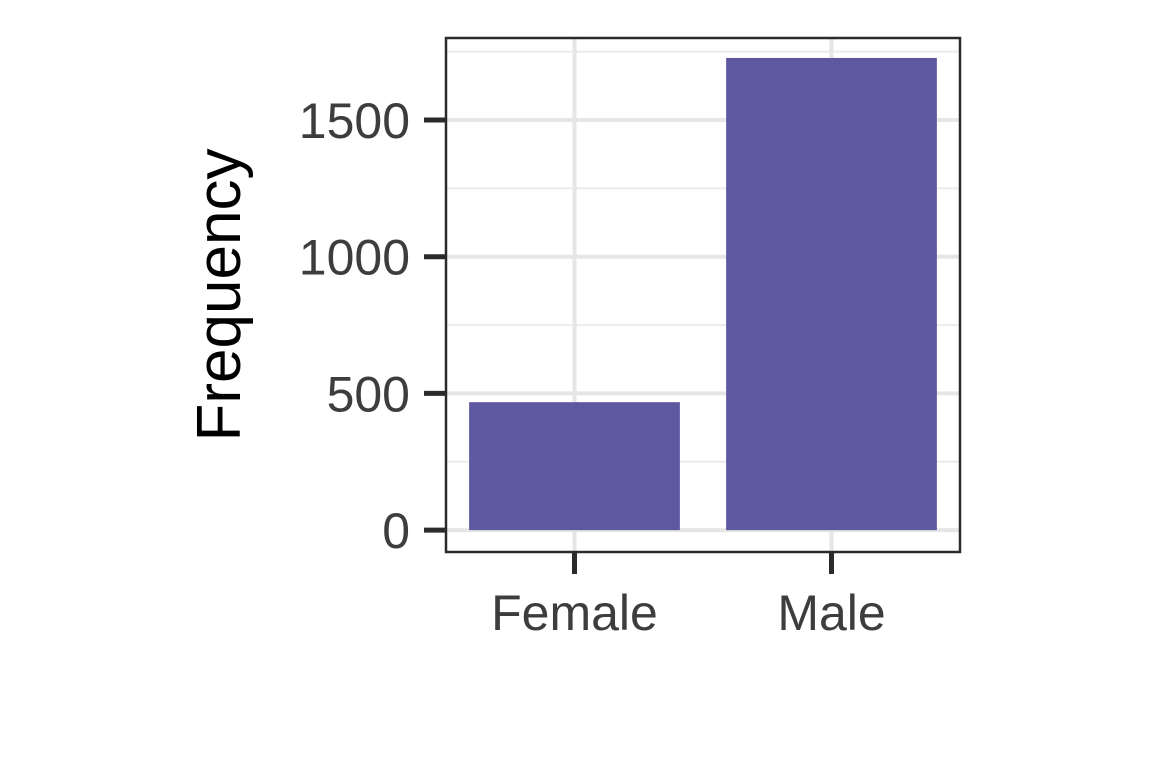 Image resolution: width=1152 pixels, height=768 pixels. I want to click on y-tick-label: 0, so click(396, 531).